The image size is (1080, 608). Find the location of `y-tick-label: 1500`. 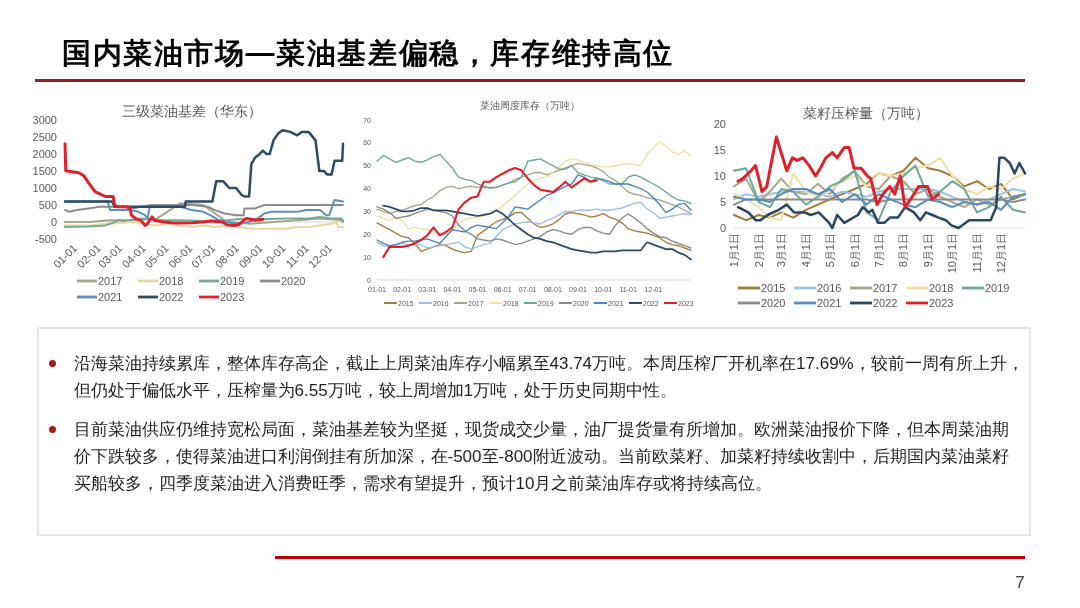

y-tick-label: 1500 is located at coordinates (44, 171).